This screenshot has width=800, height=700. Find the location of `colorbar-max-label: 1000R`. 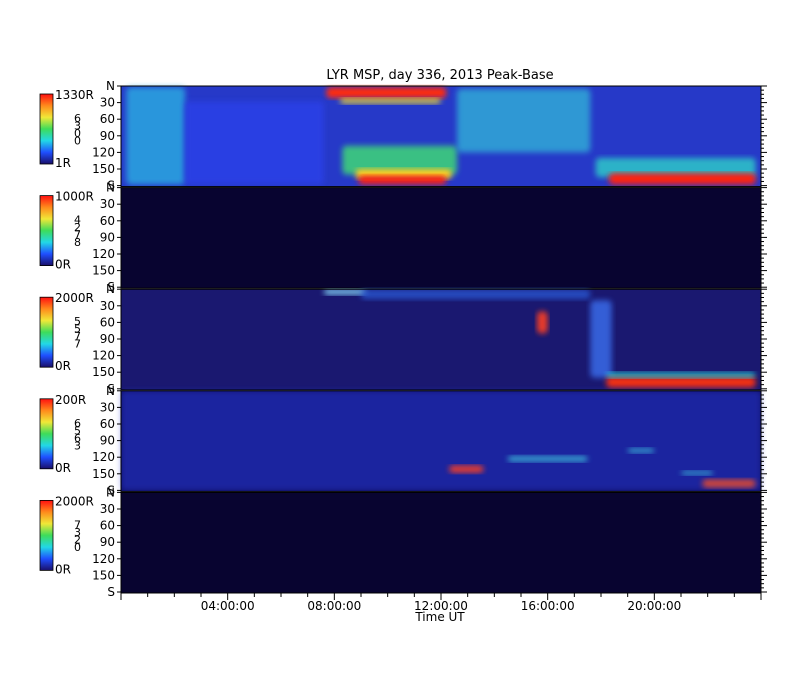

colorbar-max-label: 1000R is located at coordinates (74, 197).